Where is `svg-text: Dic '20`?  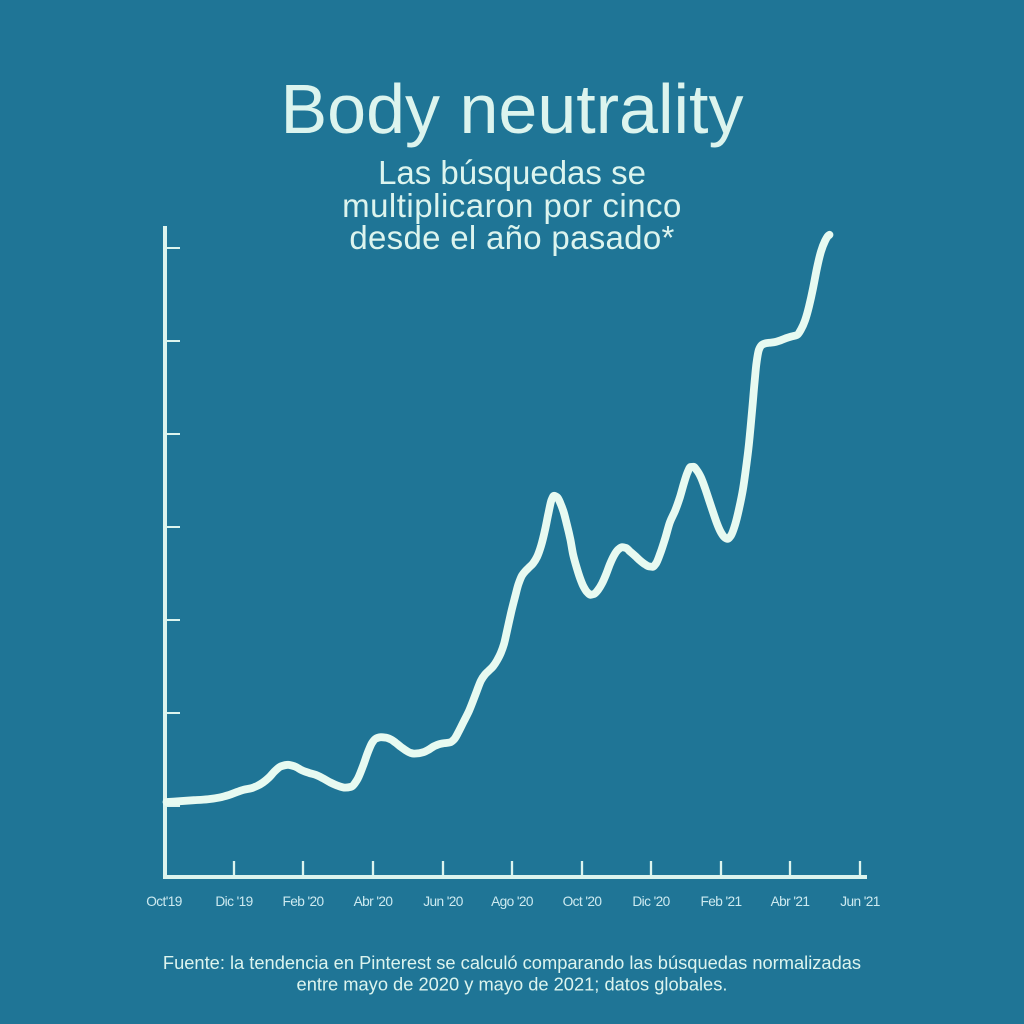 svg-text: Dic '20 is located at coordinates (651, 901).